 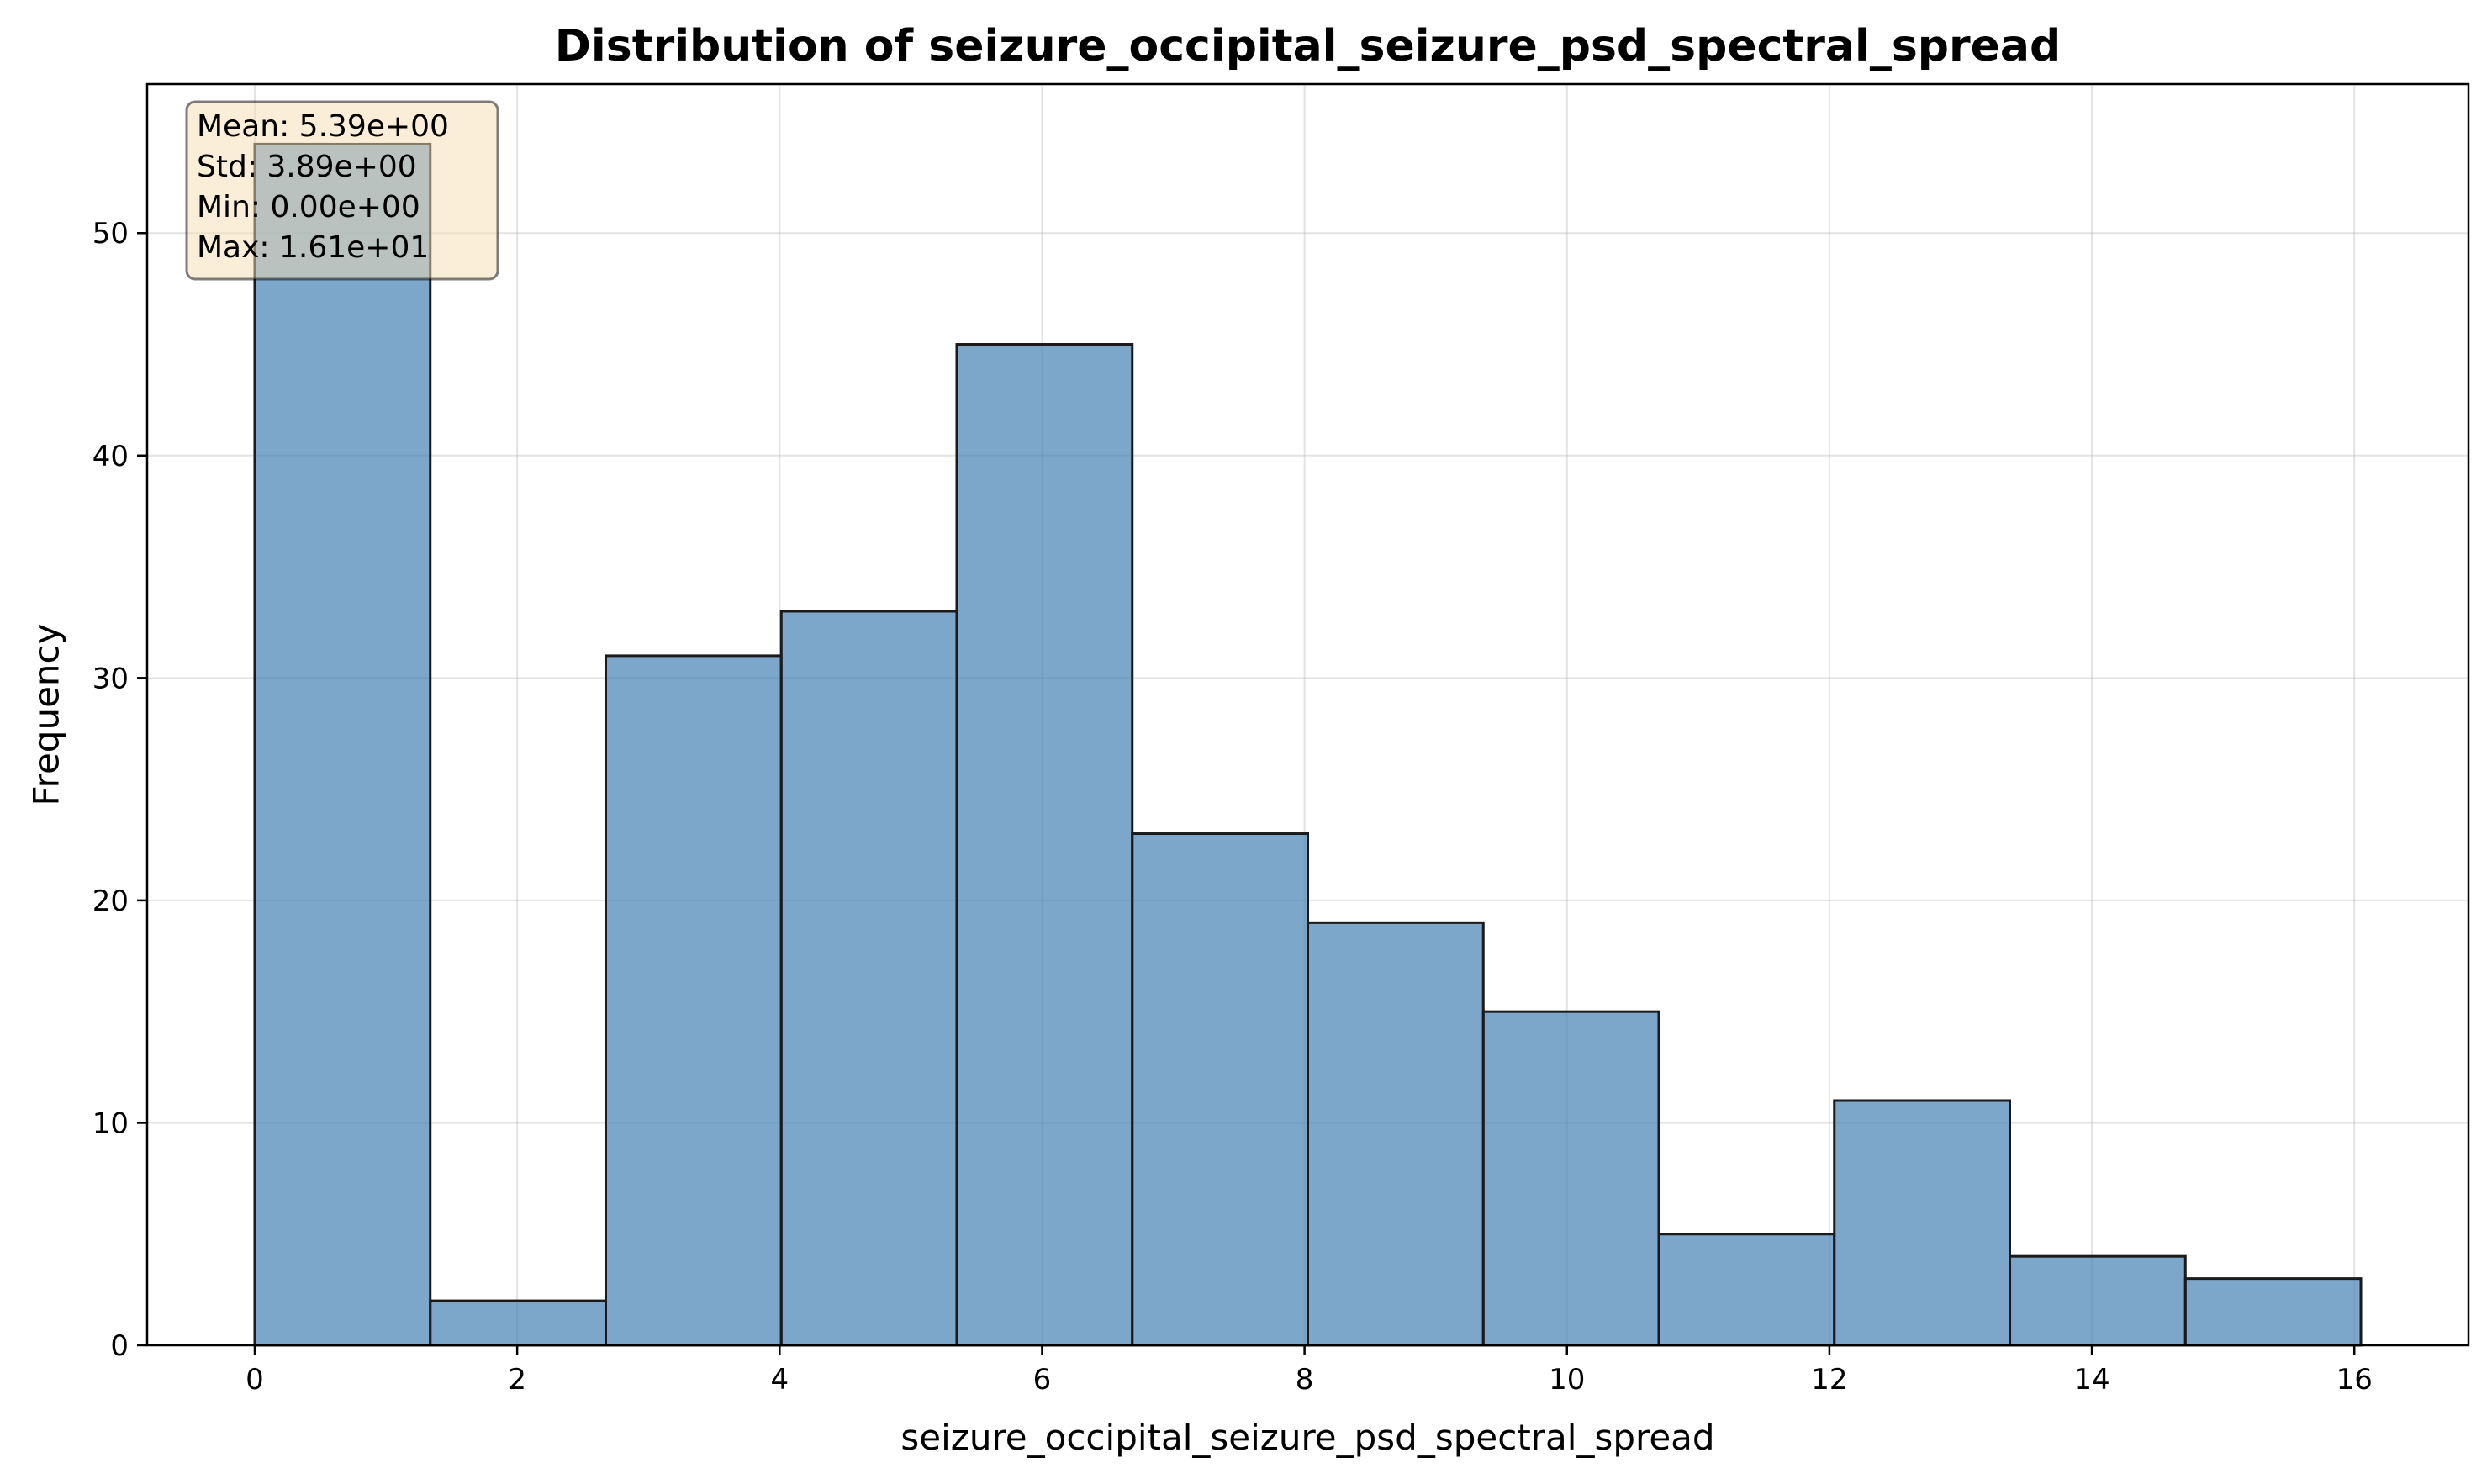 I want to click on x-axis-ticks: 0 2 4 6 8 10 12 14 16, so click(x=1309, y=1371).